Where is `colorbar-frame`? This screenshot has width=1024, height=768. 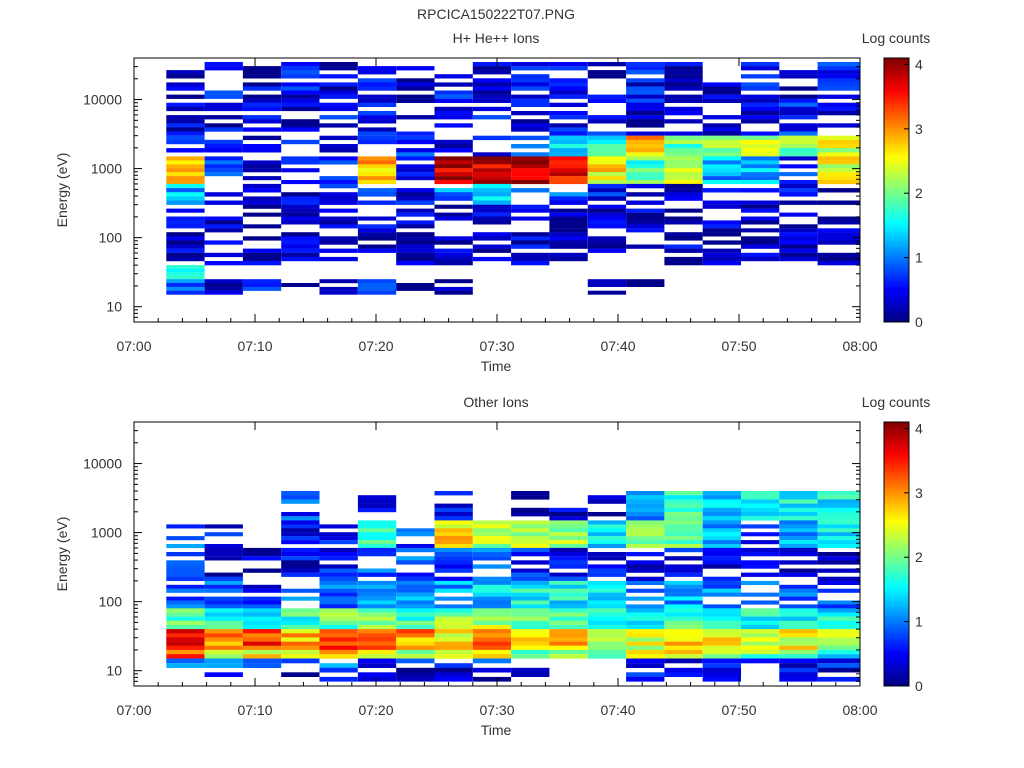 colorbar-frame is located at coordinates (896, 190).